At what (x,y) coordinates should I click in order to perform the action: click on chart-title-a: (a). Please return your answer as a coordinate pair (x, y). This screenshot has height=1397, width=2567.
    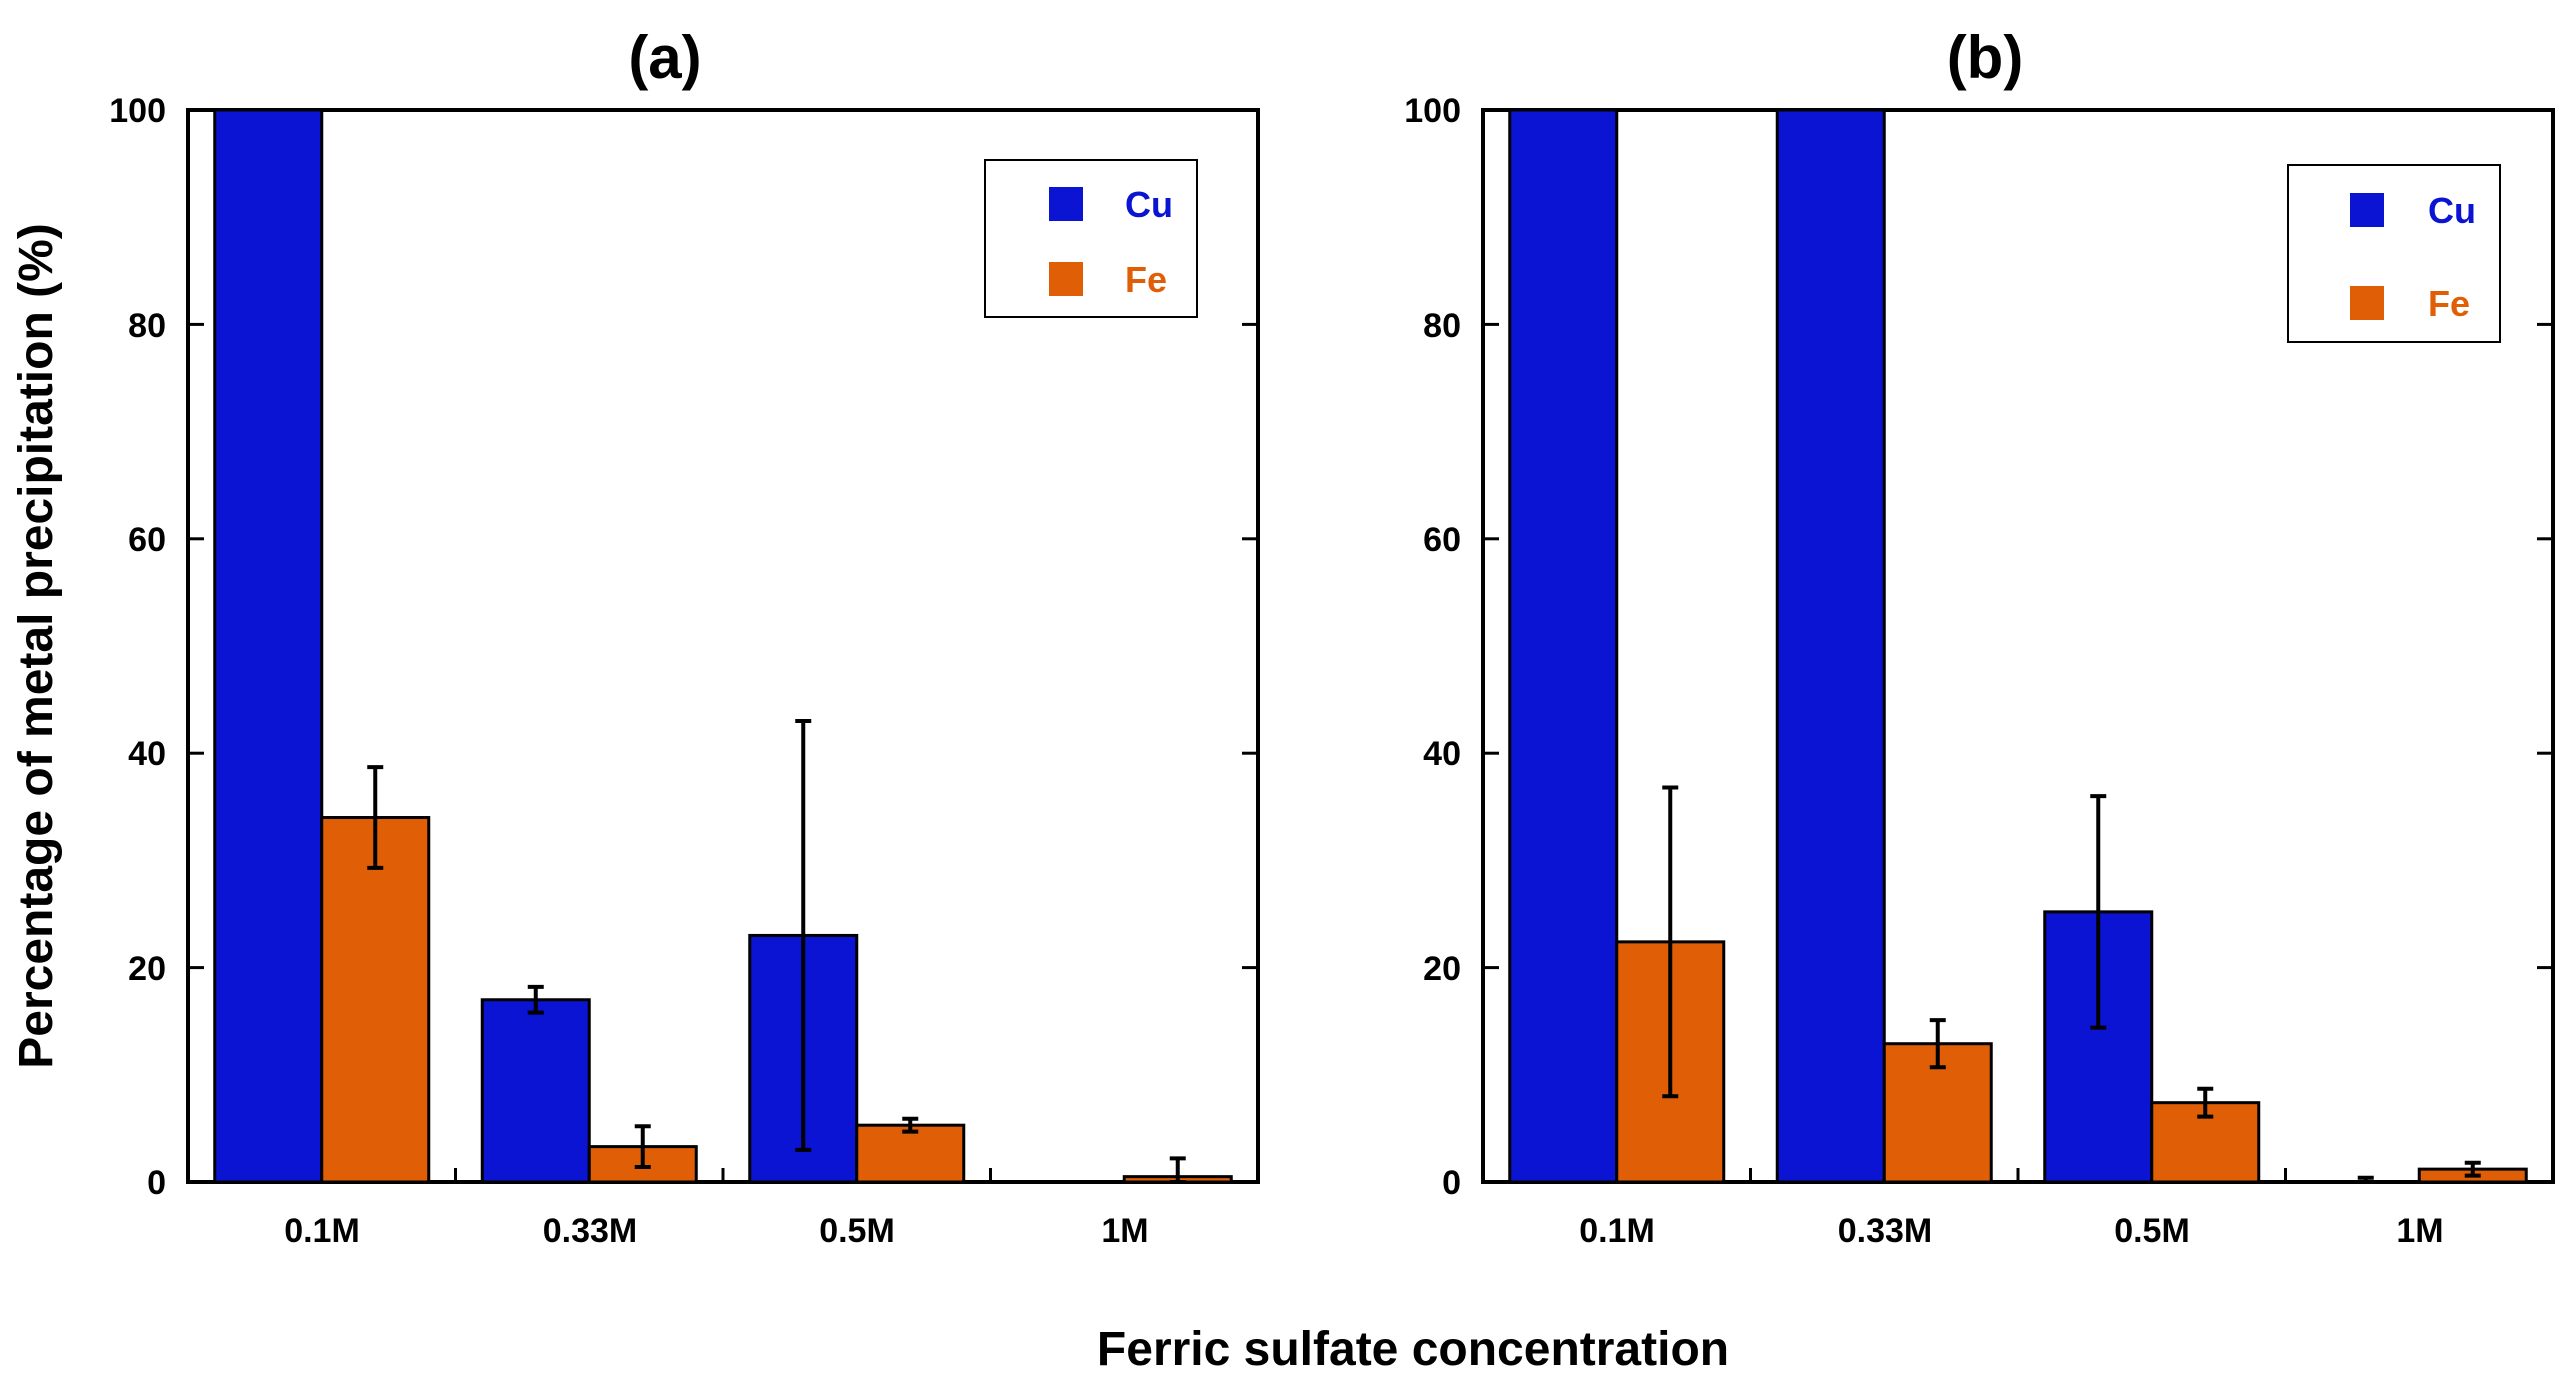
    Looking at the image, I should click on (664, 57).